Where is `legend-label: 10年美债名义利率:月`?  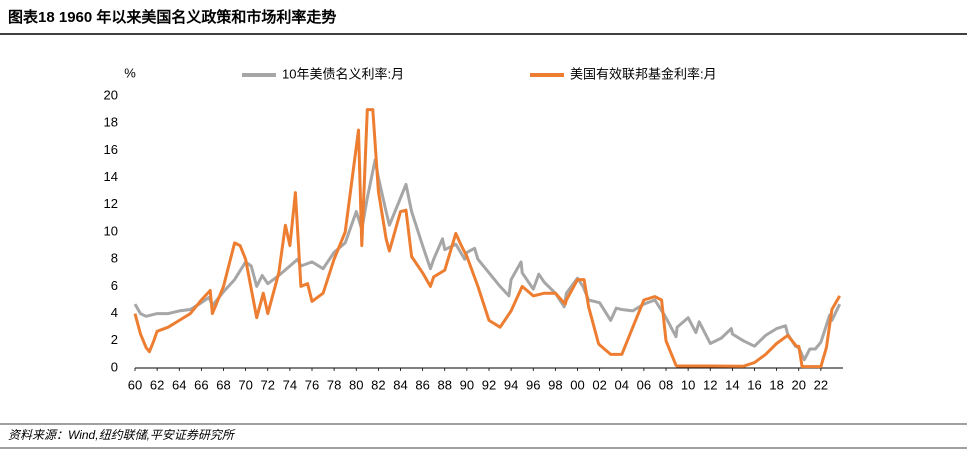 legend-label: 10年美债名义利率:月 is located at coordinates (343, 73).